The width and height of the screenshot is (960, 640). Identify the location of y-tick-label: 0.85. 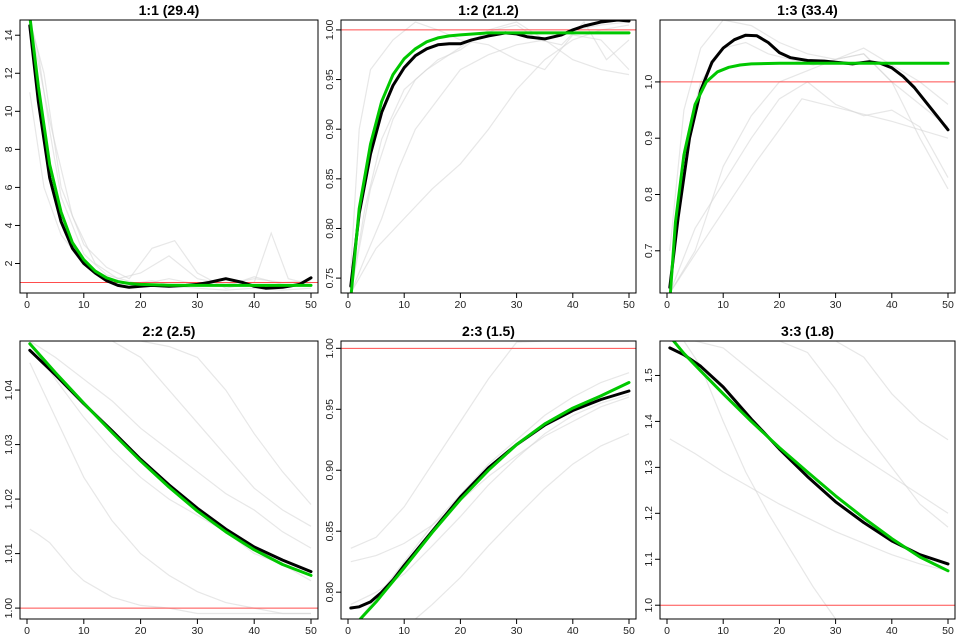
(330, 531).